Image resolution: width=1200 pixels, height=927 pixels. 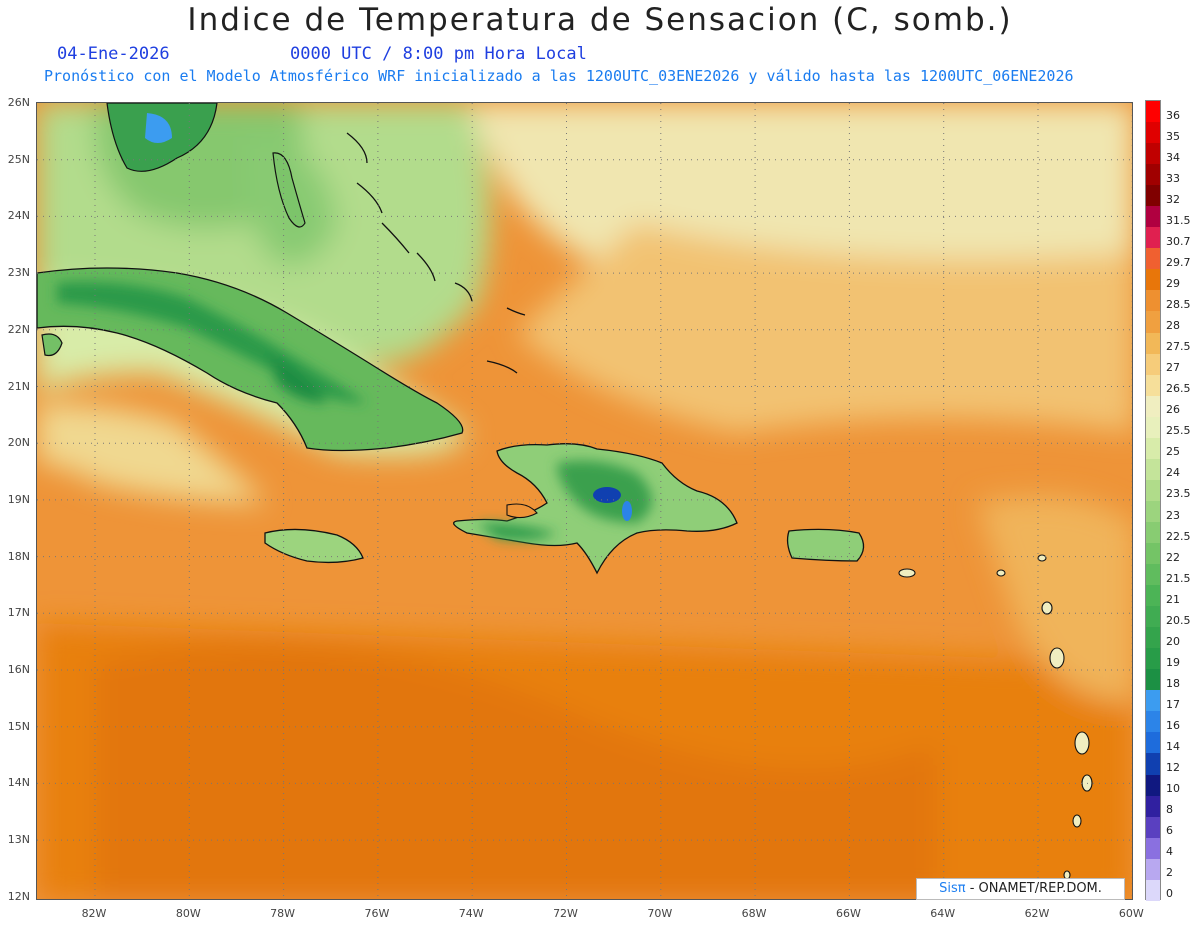 I want to click on forecast-time: 0000 UTC / 8:00 pm Hora Local, so click(x=438, y=54).